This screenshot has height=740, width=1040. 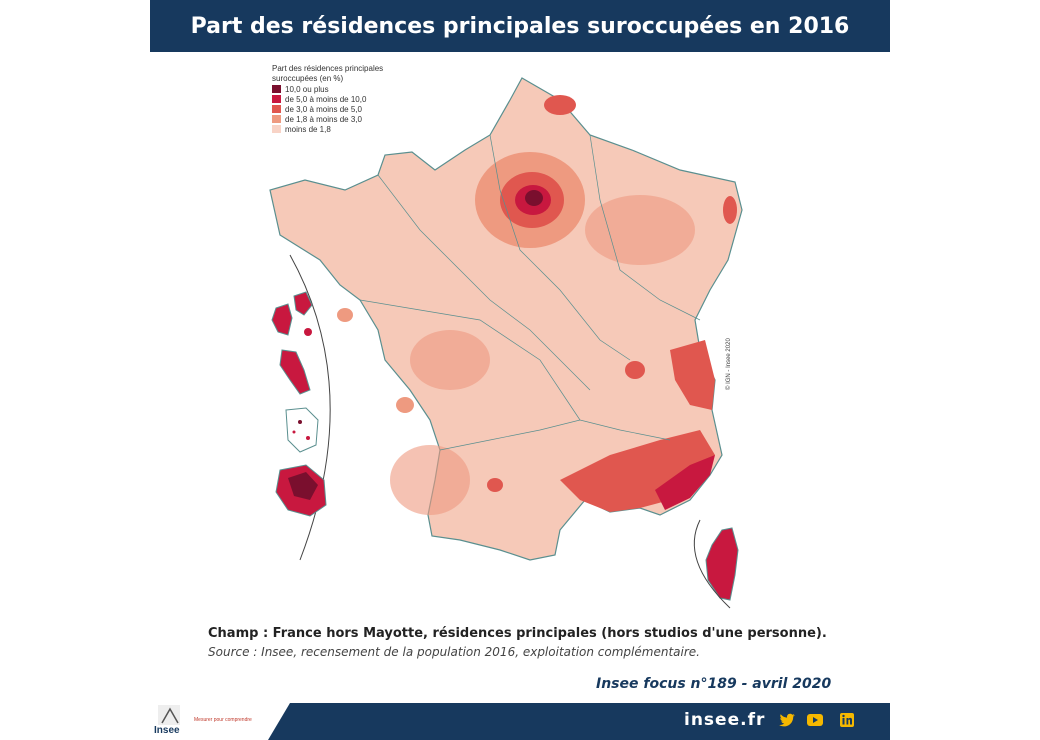 What do you see at coordinates (495, 485) in the screenshot?
I see `toulouse-area` at bounding box center [495, 485].